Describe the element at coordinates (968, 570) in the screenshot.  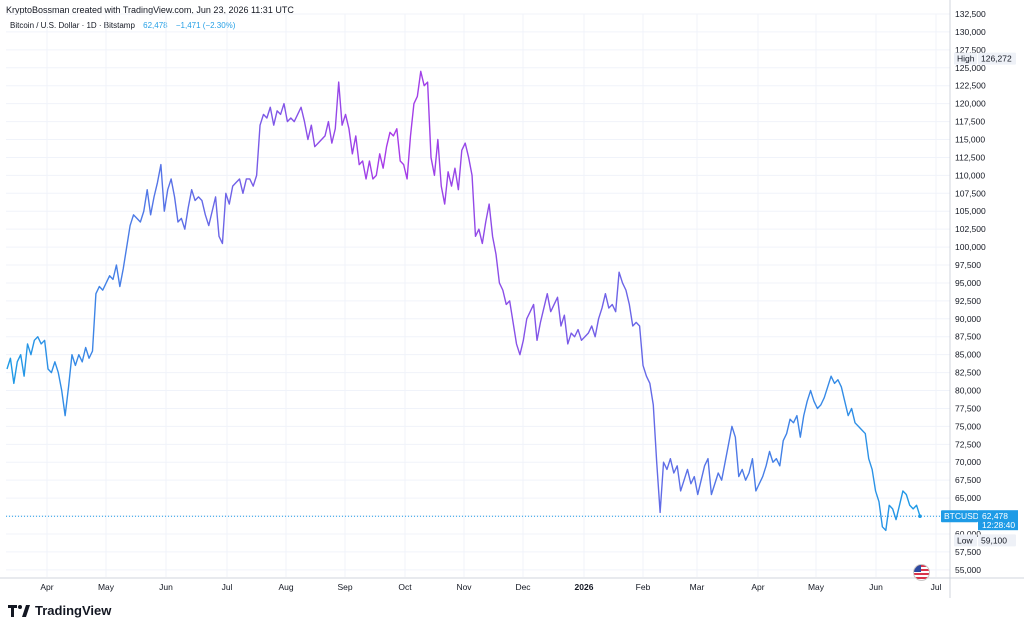
I see `y-tick-label: 55,000` at that location.